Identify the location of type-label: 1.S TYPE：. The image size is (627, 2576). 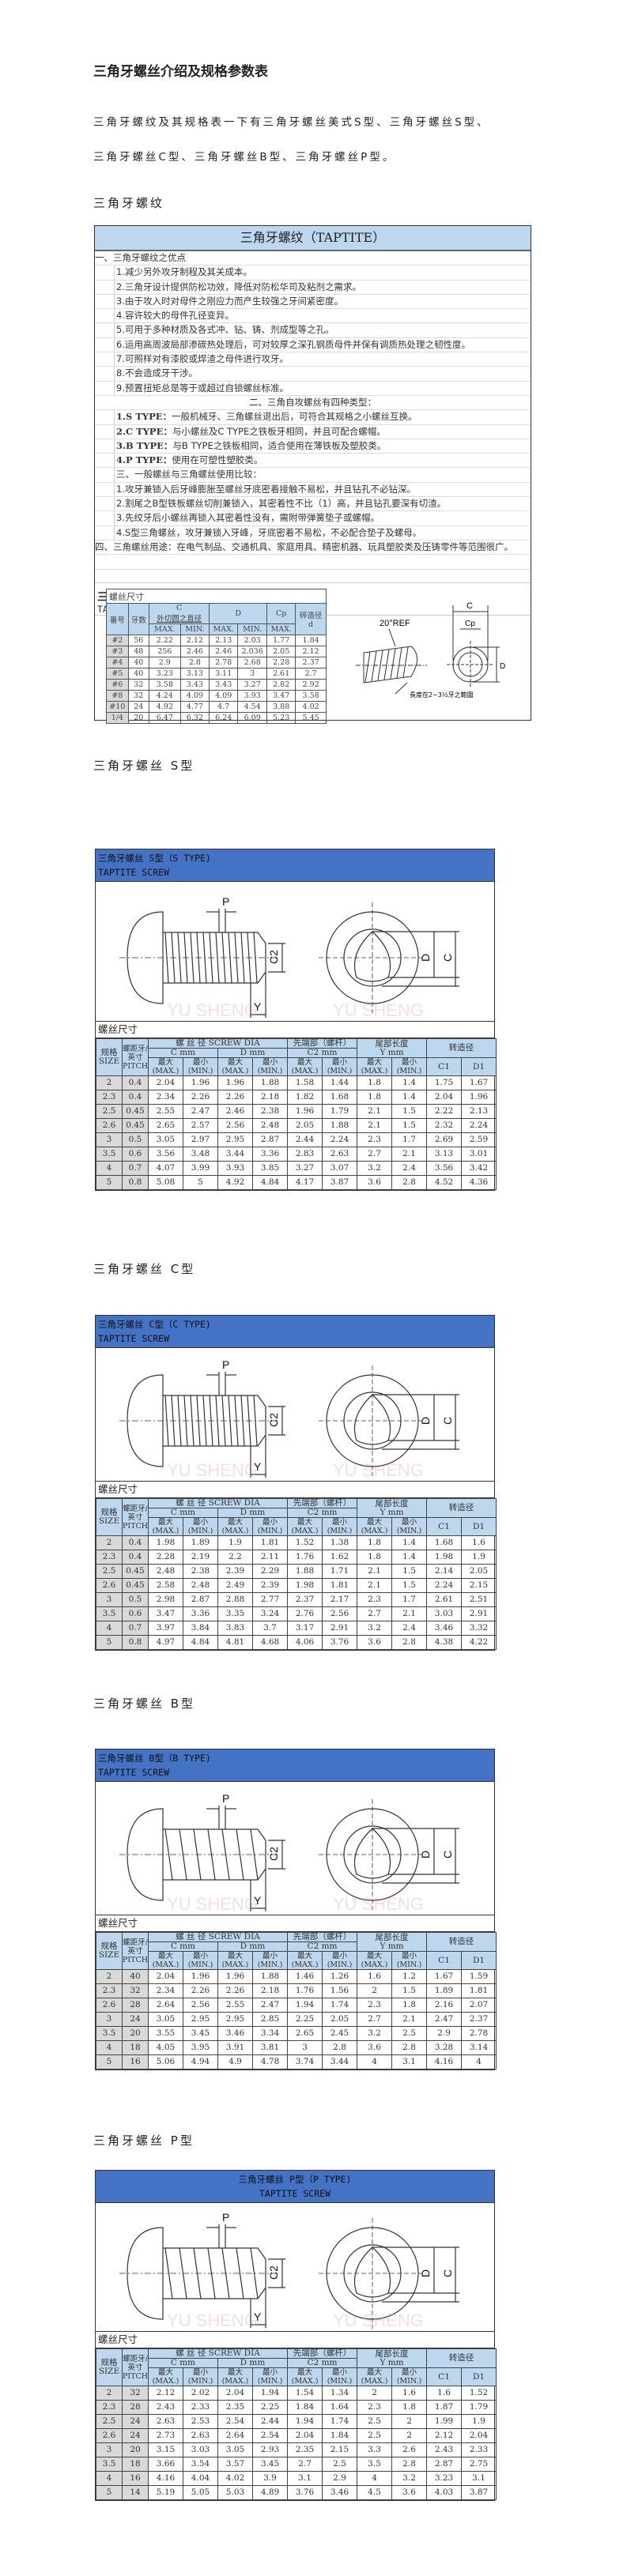
(144, 417).